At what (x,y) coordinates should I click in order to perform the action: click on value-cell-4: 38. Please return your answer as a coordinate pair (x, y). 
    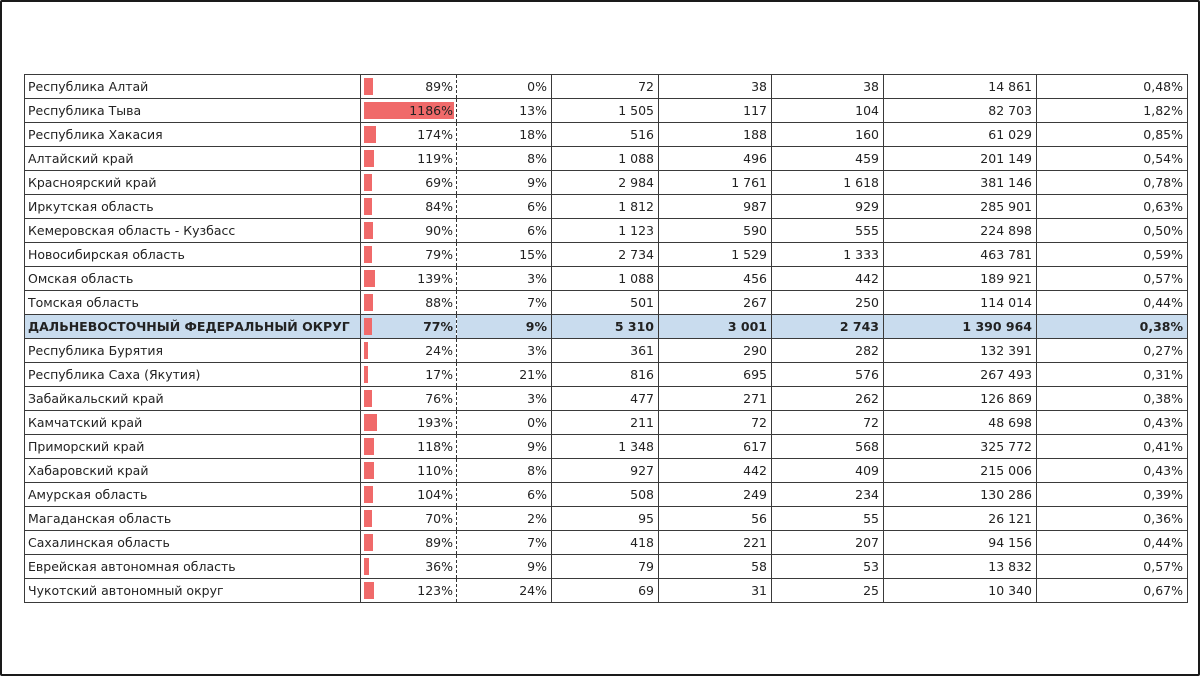
    Looking at the image, I should click on (715, 86).